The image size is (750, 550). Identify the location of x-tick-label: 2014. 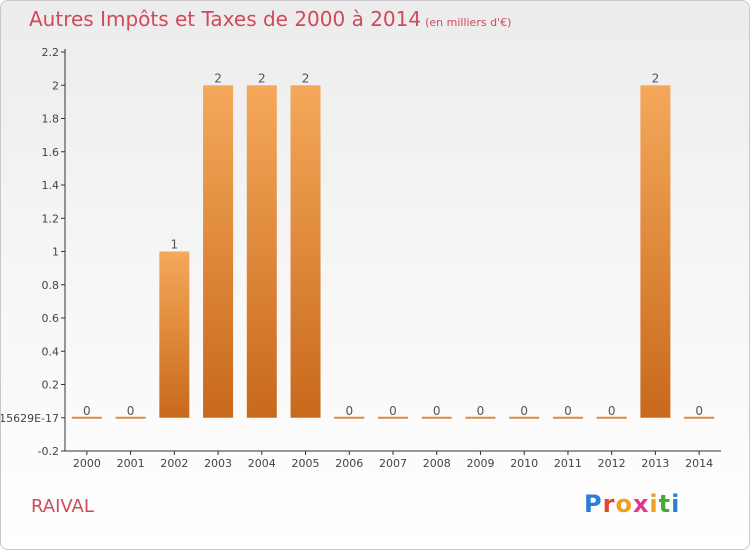
(699, 463).